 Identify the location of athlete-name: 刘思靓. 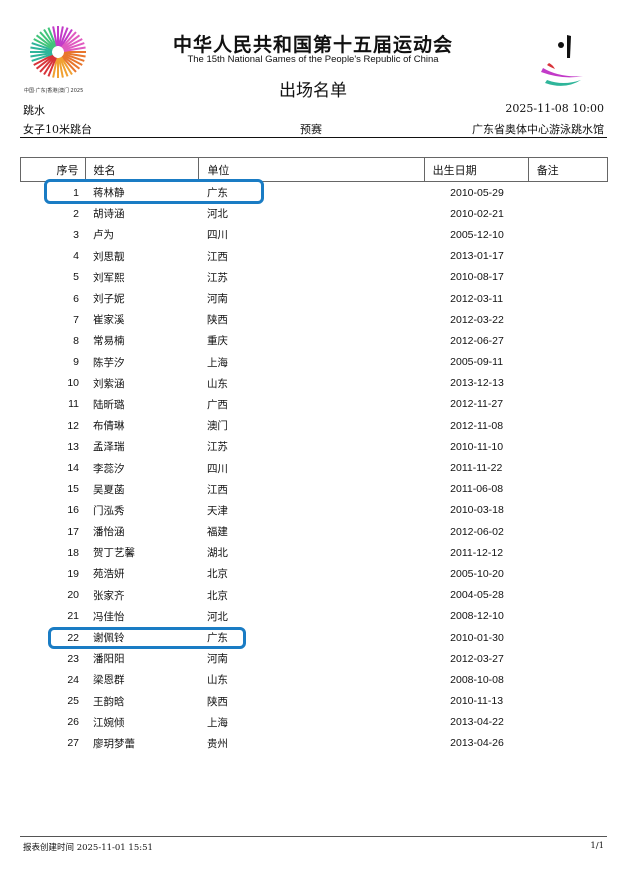
(109, 256).